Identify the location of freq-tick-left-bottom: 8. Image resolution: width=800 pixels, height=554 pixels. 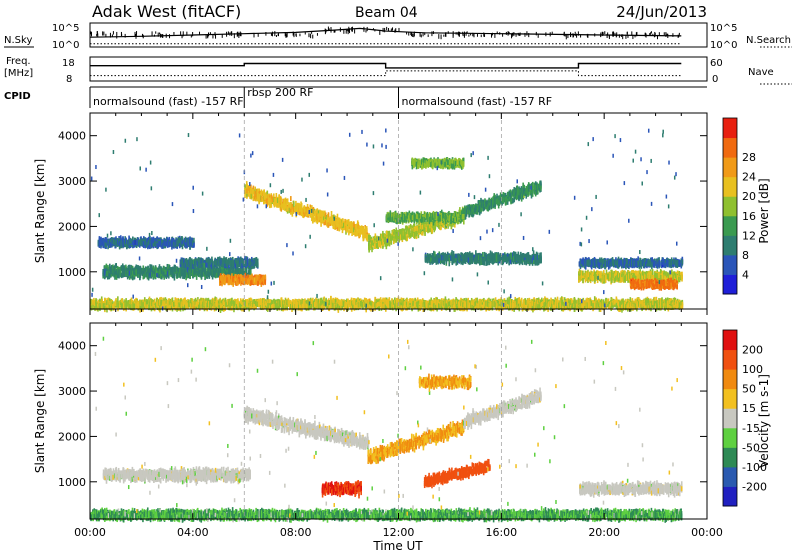
(69, 79).